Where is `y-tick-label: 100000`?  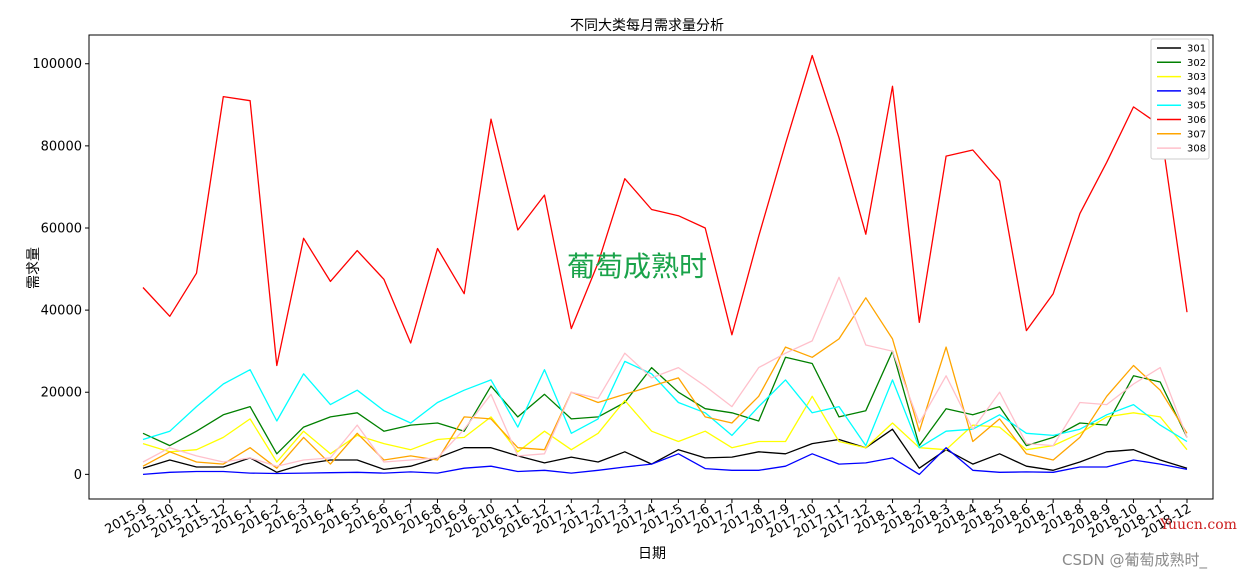
y-tick-label: 100000 is located at coordinates (57, 64).